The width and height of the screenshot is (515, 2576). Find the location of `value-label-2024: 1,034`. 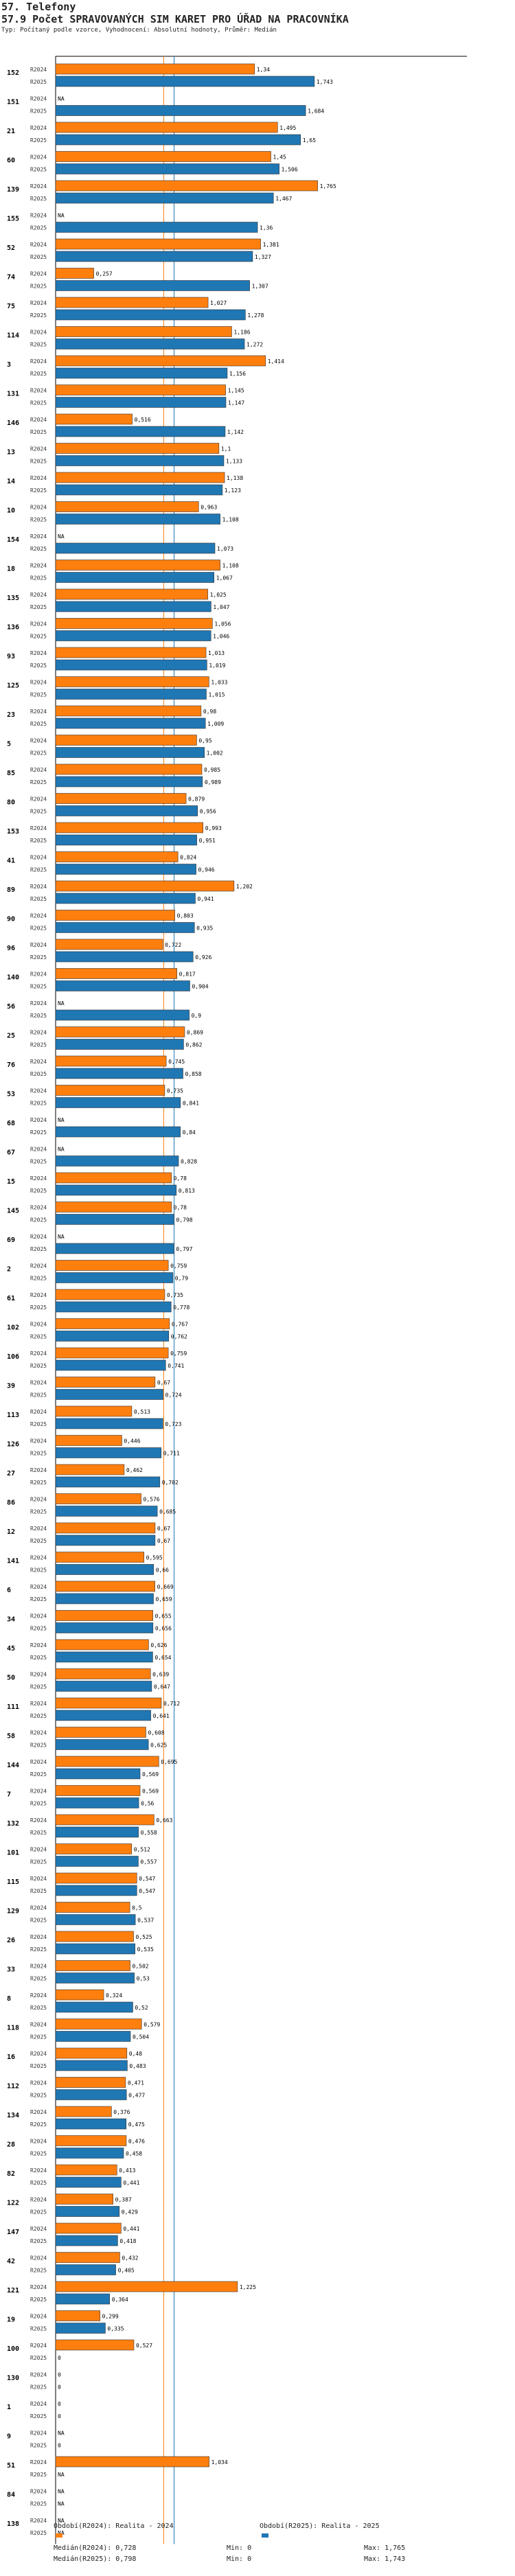

value-label-2024: 1,034 is located at coordinates (219, 2462).